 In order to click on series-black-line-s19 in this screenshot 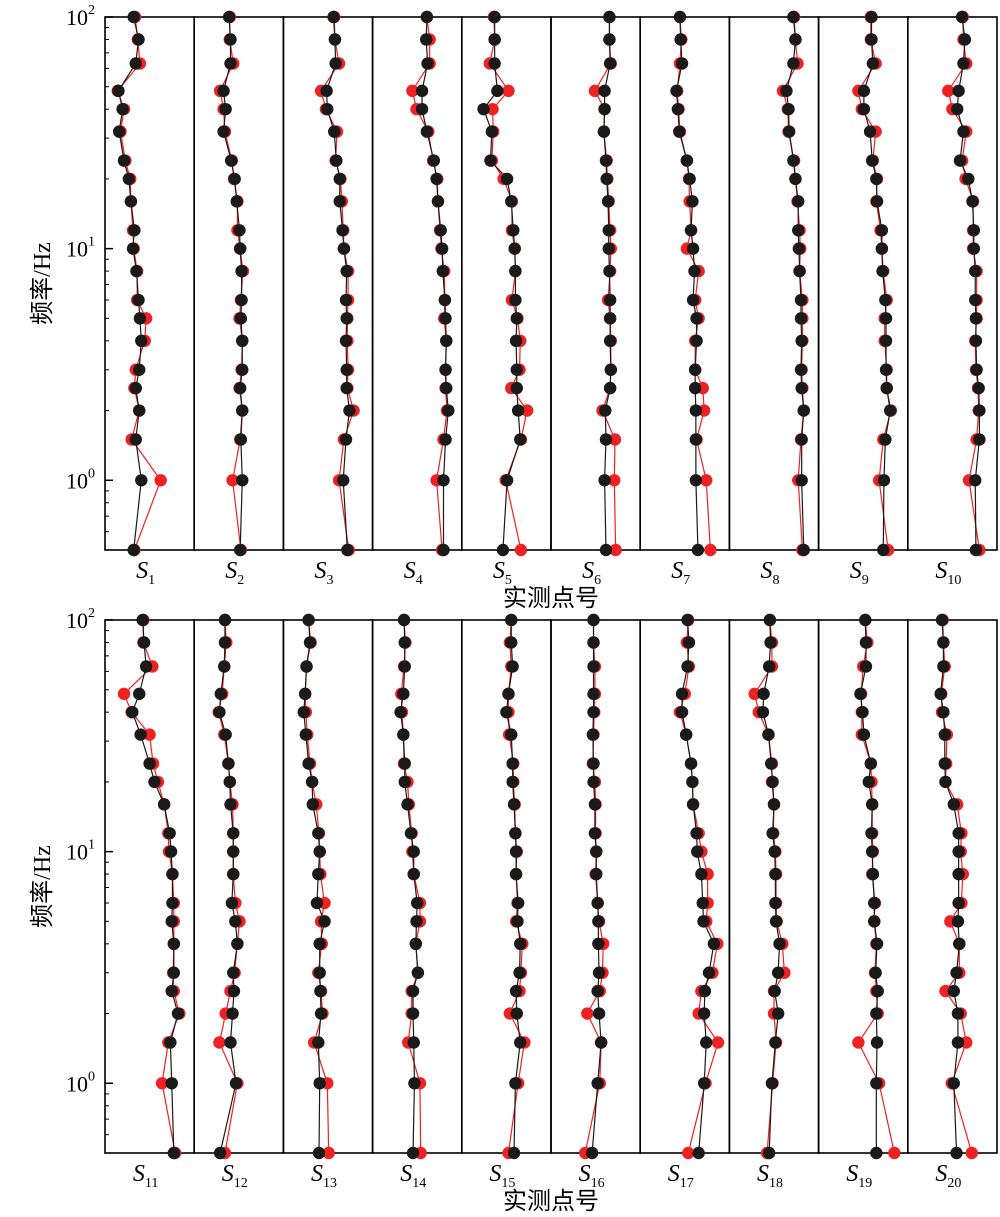, I will do `click(869, 886)`.